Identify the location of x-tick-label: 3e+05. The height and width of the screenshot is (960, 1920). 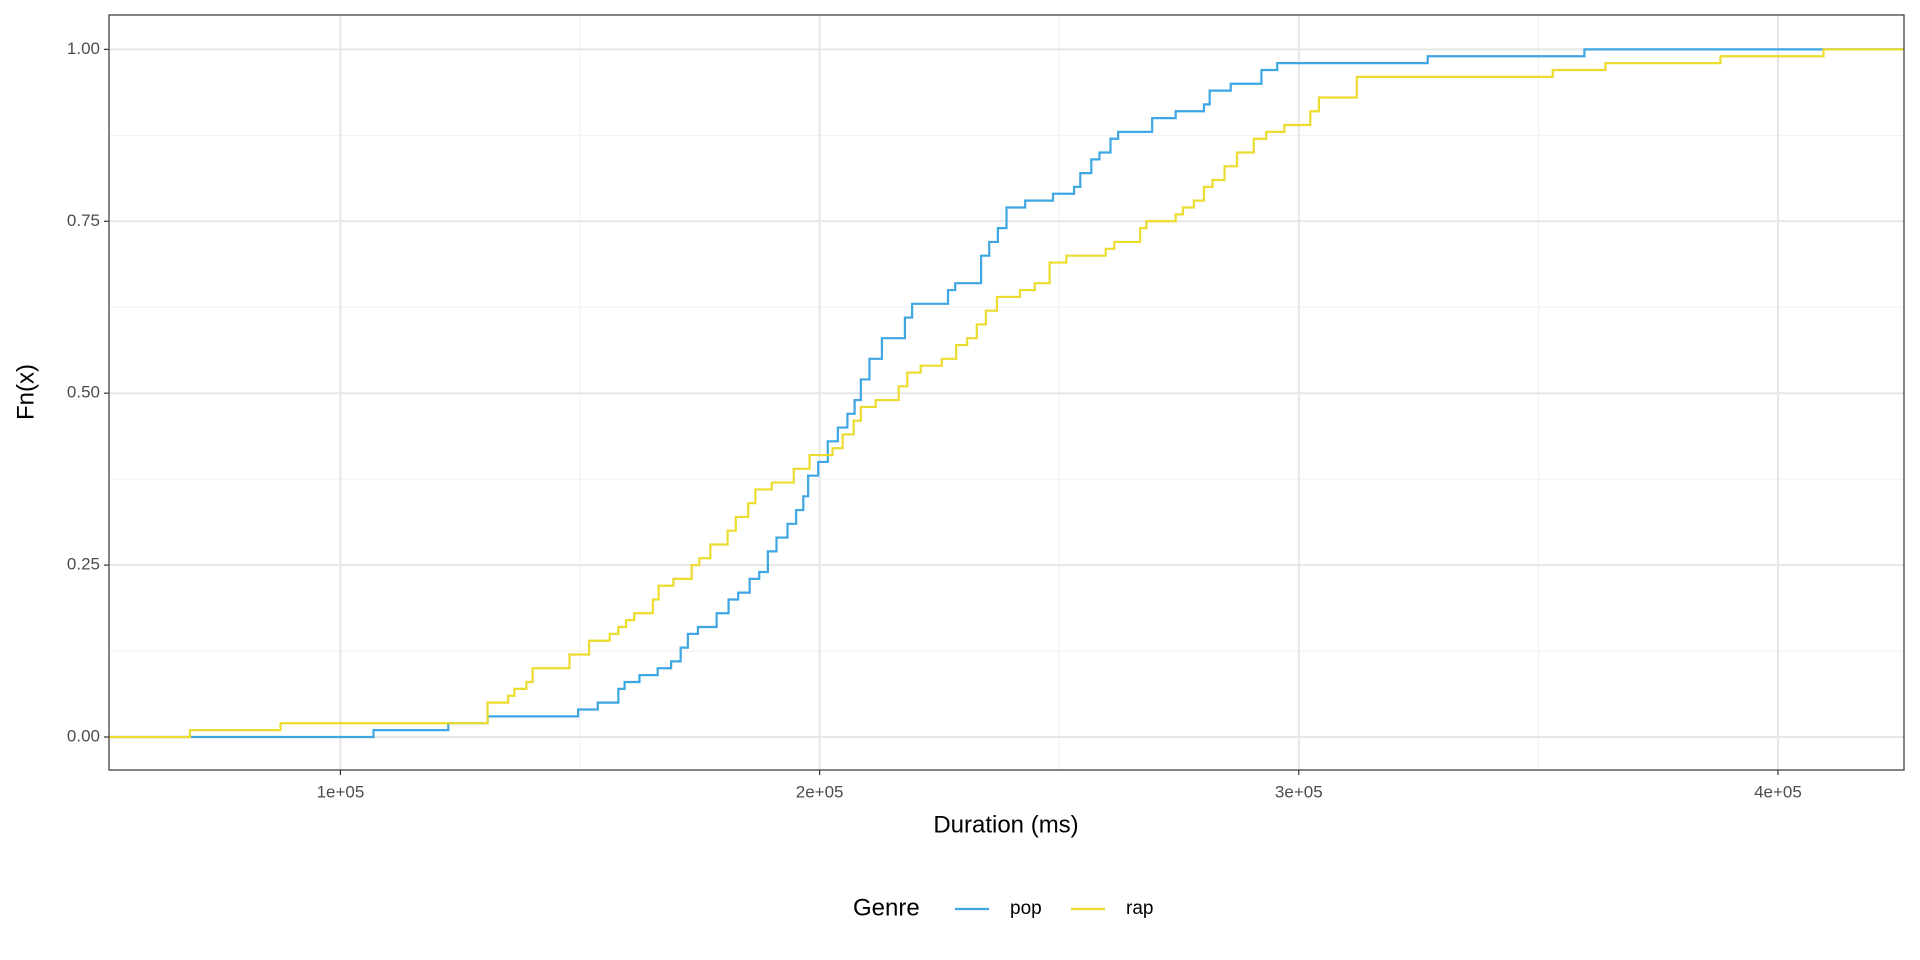
(1299, 791).